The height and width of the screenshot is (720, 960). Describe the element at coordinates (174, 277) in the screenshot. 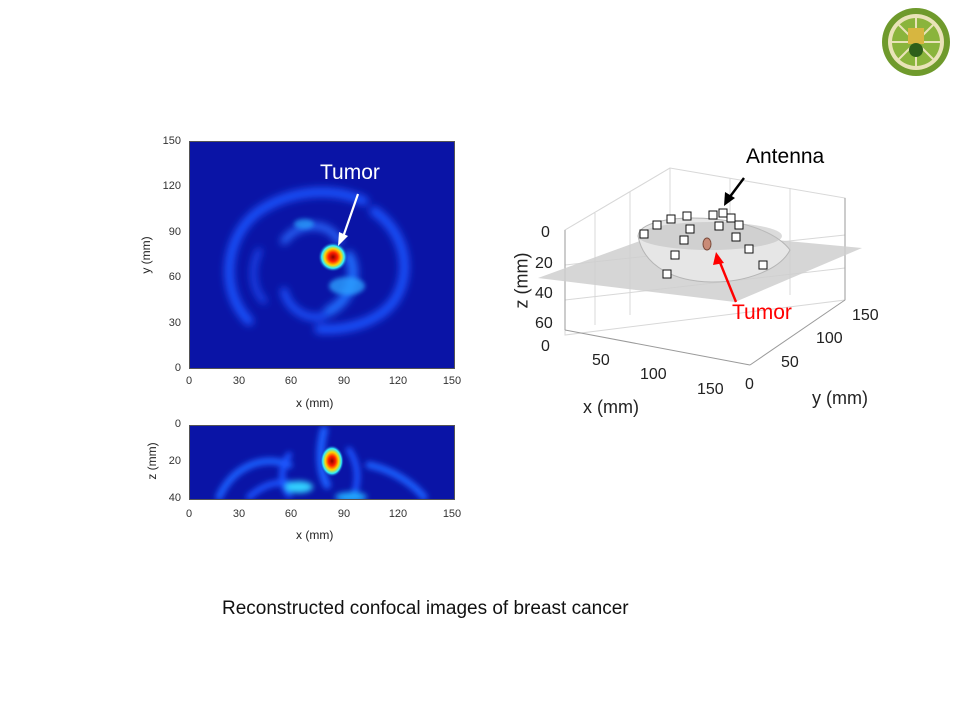

I see `ytick-60: 60` at that location.